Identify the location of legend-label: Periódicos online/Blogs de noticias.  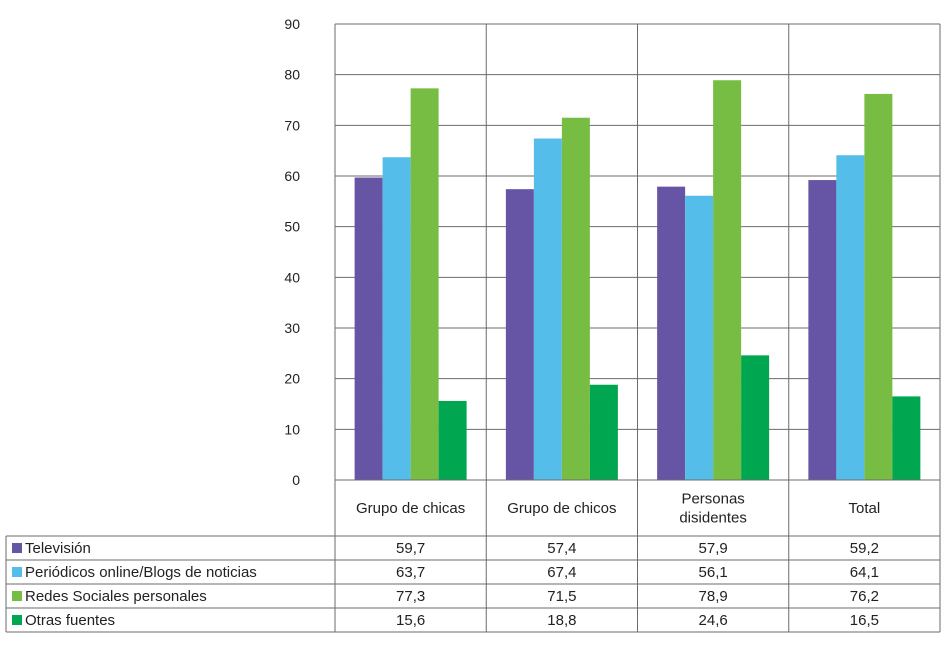
(141, 572).